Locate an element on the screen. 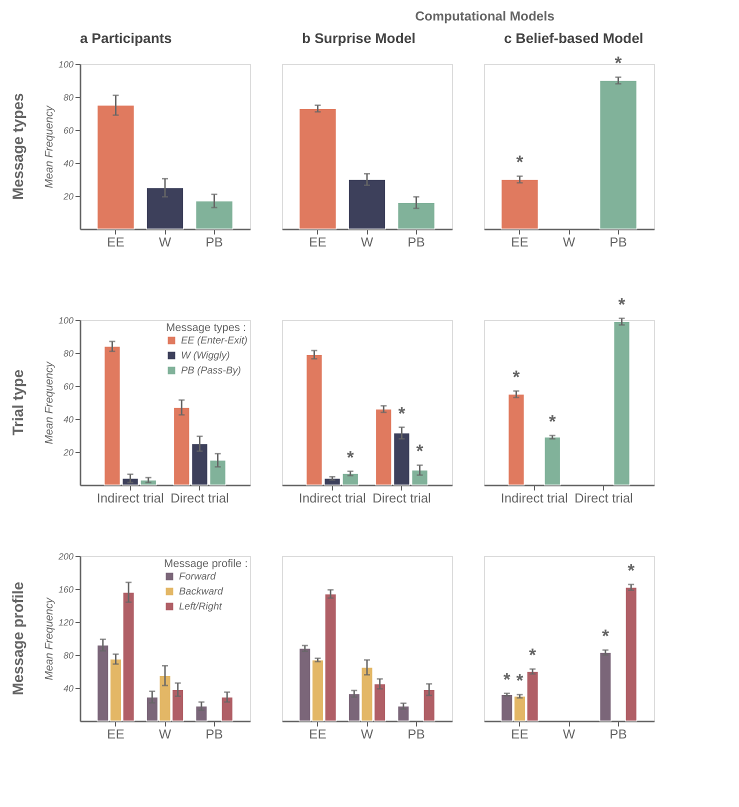  legend-label: Forward is located at coordinates (197, 577).